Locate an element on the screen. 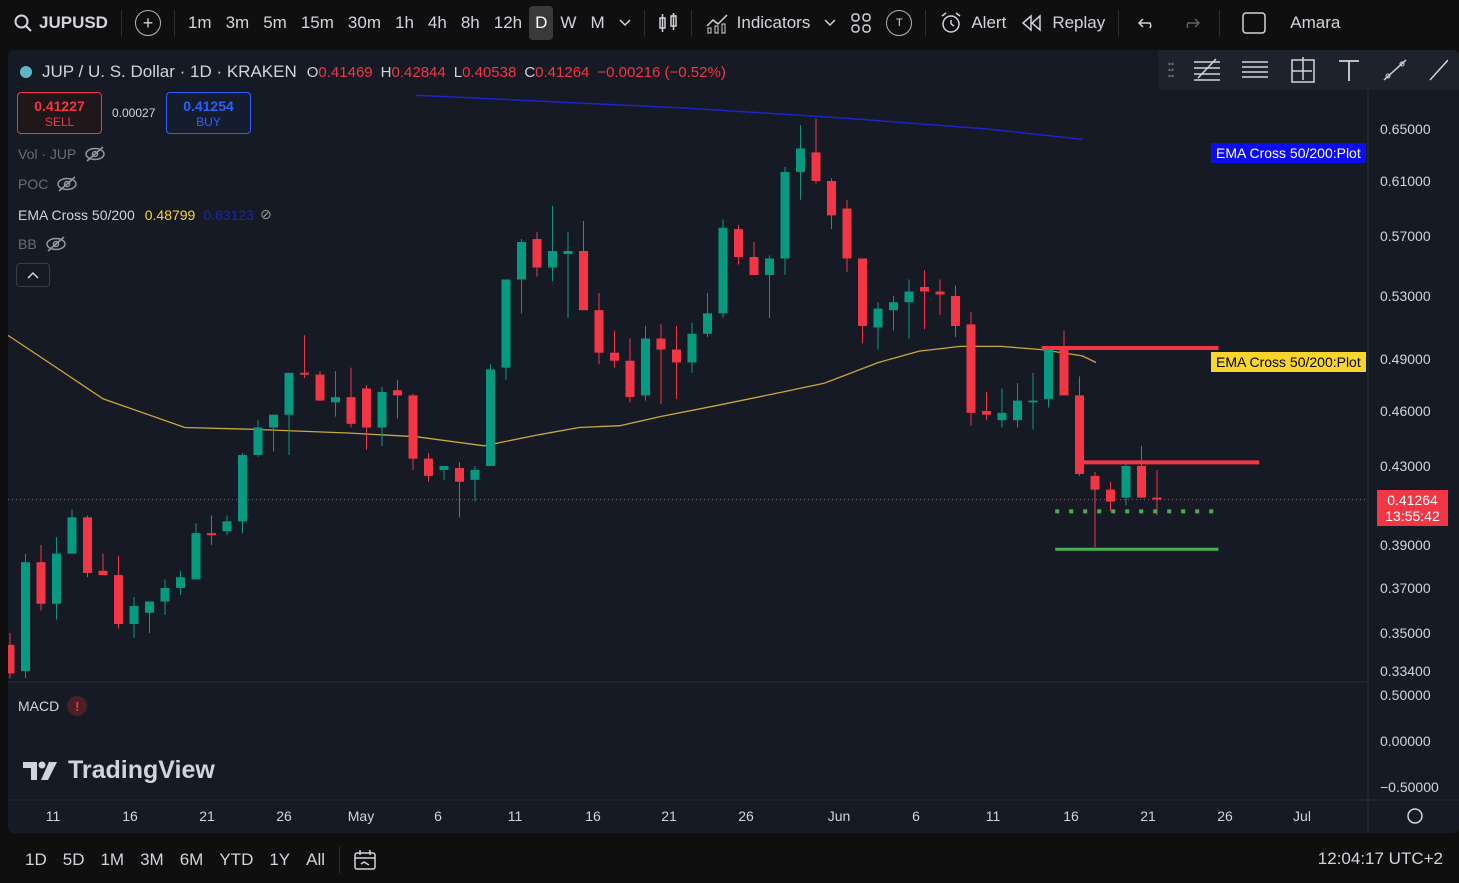 The height and width of the screenshot is (883, 1459). fib-tool-icon is located at coordinates (1207, 70).